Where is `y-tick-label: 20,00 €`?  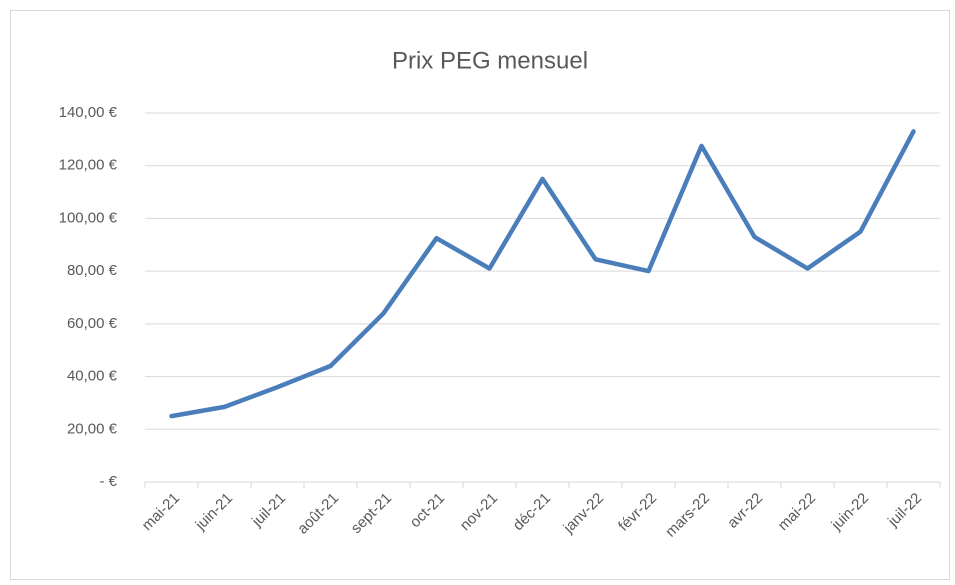
y-tick-label: 20,00 € is located at coordinates (92, 428).